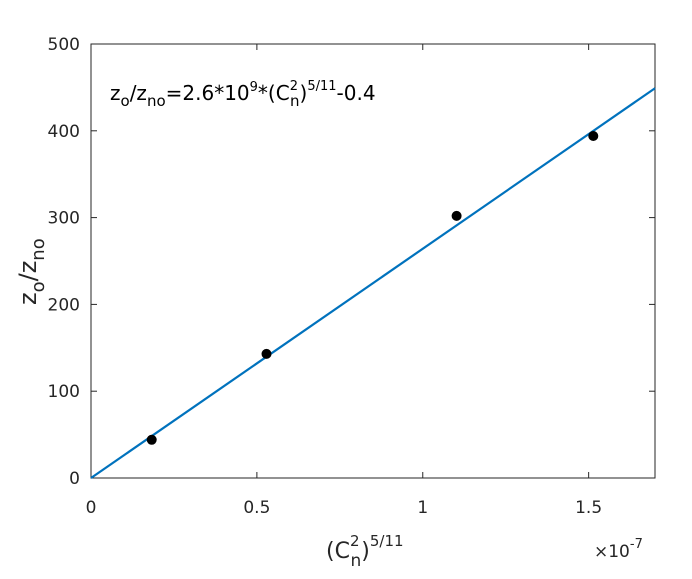 The image size is (692, 579). I want to click on annotation: zo/zno=2.6*109*(C2 n)5/11-0.4, so click(243, 94).